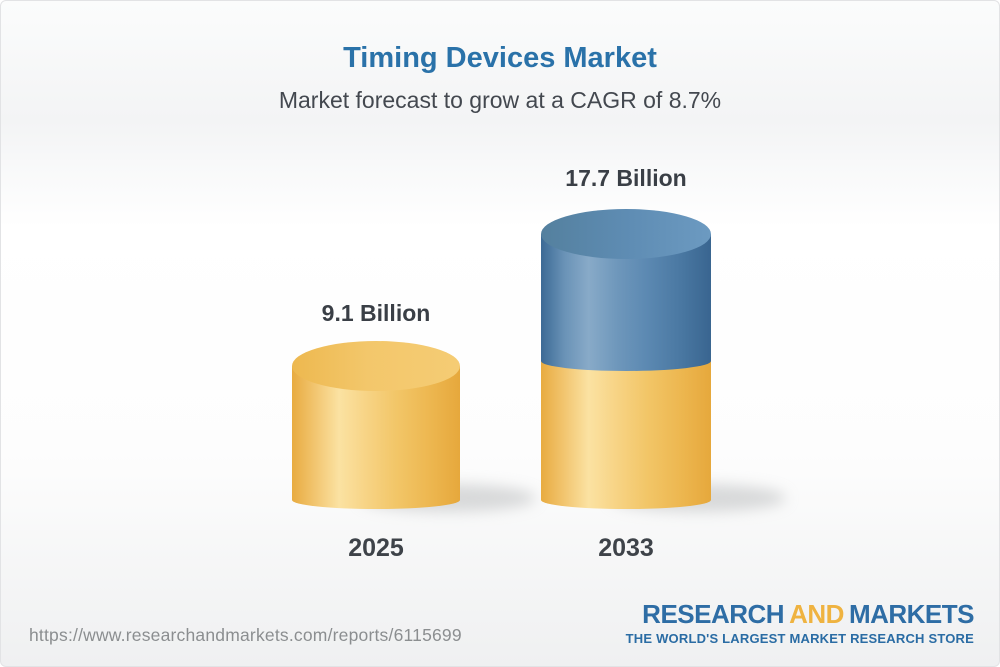 The image size is (1000, 667). Describe the element at coordinates (626, 548) in the screenshot. I see `axis-label-2033: 2033` at that location.